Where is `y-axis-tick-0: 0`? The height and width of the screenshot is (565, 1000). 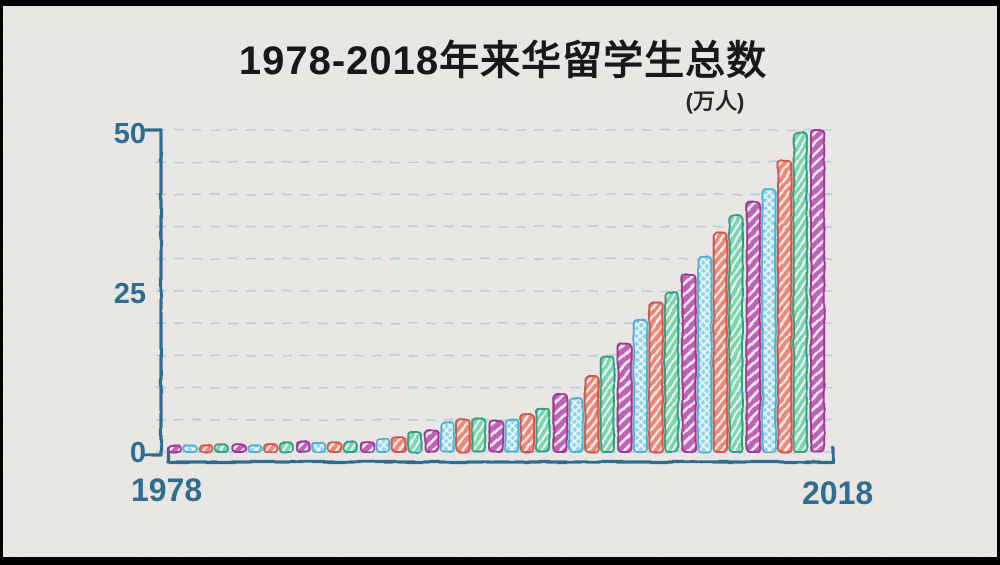 y-axis-tick-0: 0 is located at coordinates (137, 453).